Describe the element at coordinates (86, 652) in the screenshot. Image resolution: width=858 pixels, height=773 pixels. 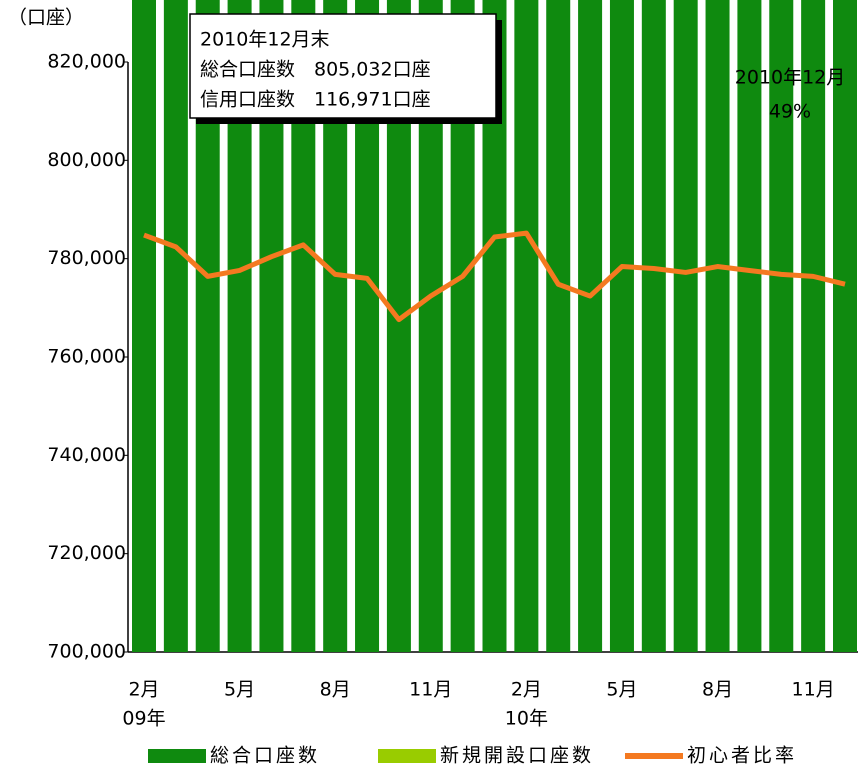
I see `y-tick-label: 700,000` at that location.